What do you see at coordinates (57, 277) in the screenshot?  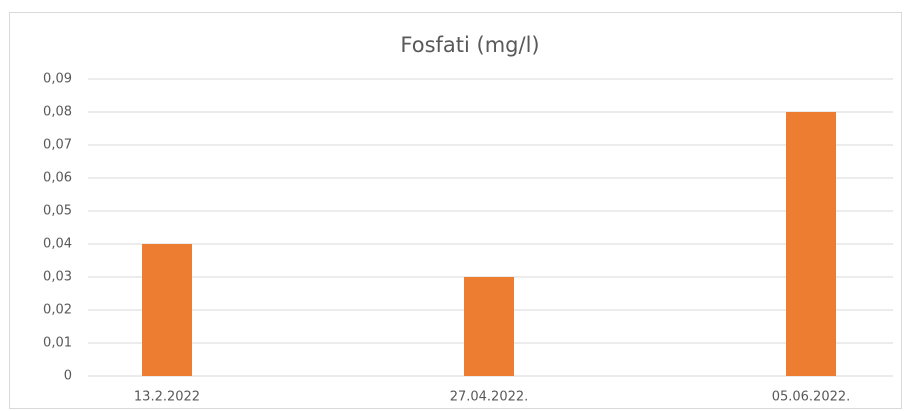 I see `y-tick-label: 0,03` at bounding box center [57, 277].